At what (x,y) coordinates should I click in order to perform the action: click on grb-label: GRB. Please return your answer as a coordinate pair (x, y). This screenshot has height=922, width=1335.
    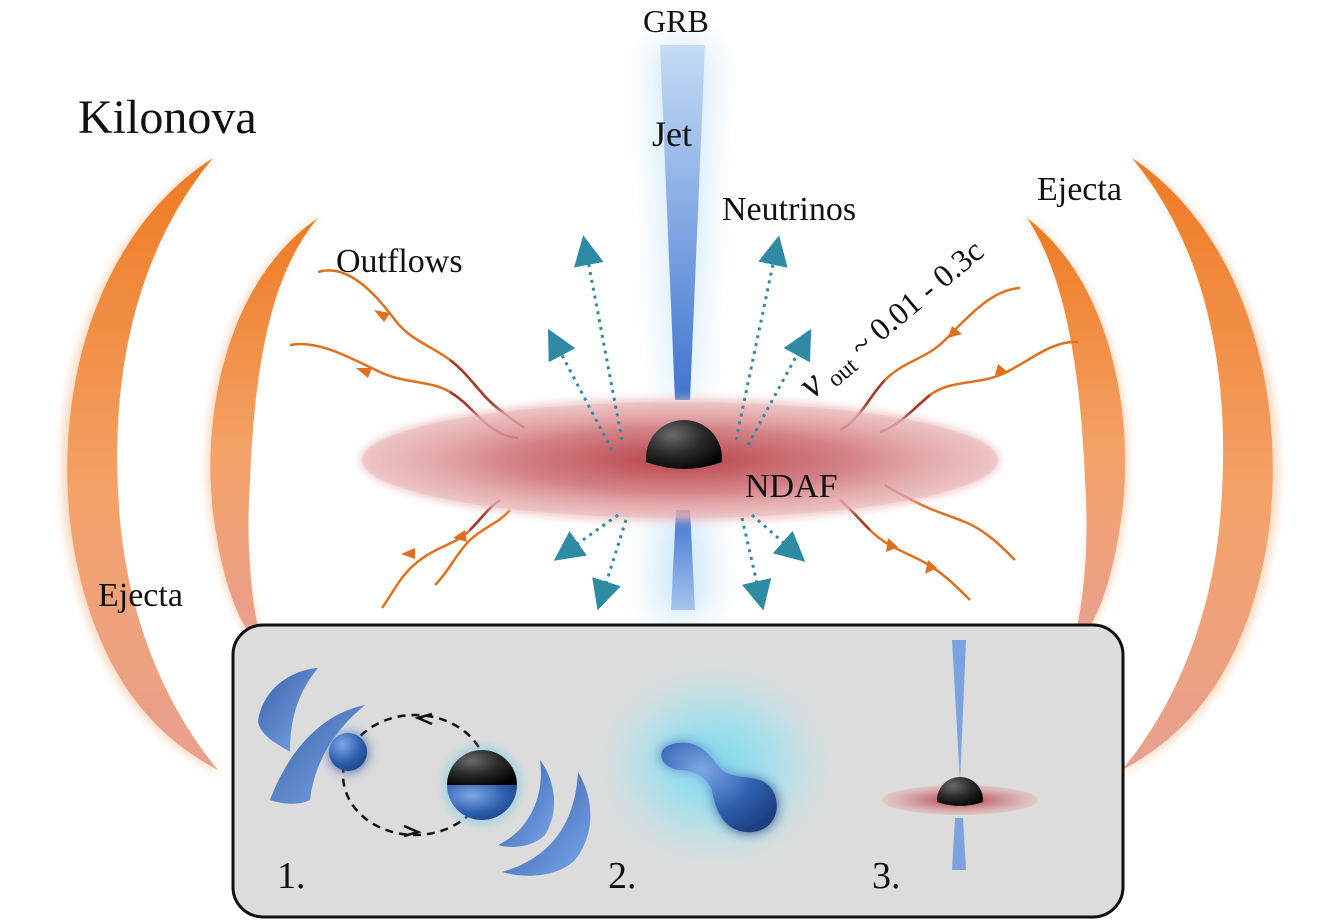
    Looking at the image, I should click on (676, 21).